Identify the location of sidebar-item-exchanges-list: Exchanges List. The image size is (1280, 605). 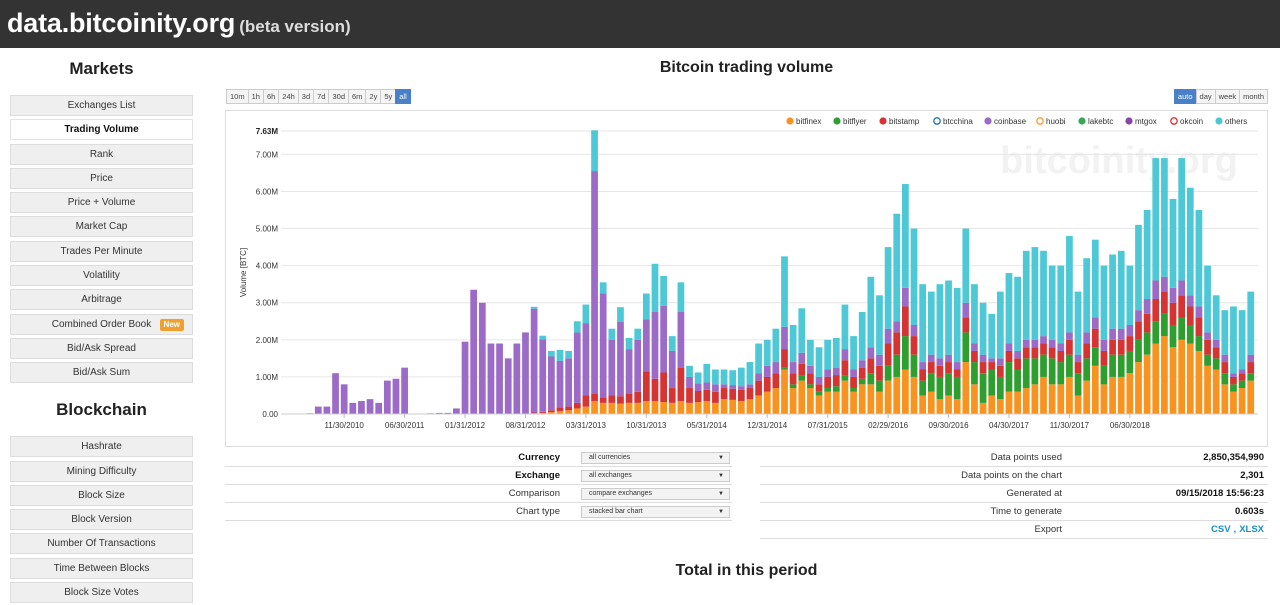
(101, 105).